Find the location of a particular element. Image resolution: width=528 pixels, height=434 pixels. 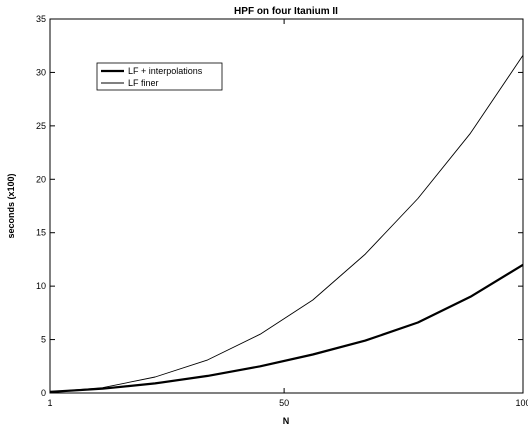

y-tick-label: 35 is located at coordinates (41, 19).